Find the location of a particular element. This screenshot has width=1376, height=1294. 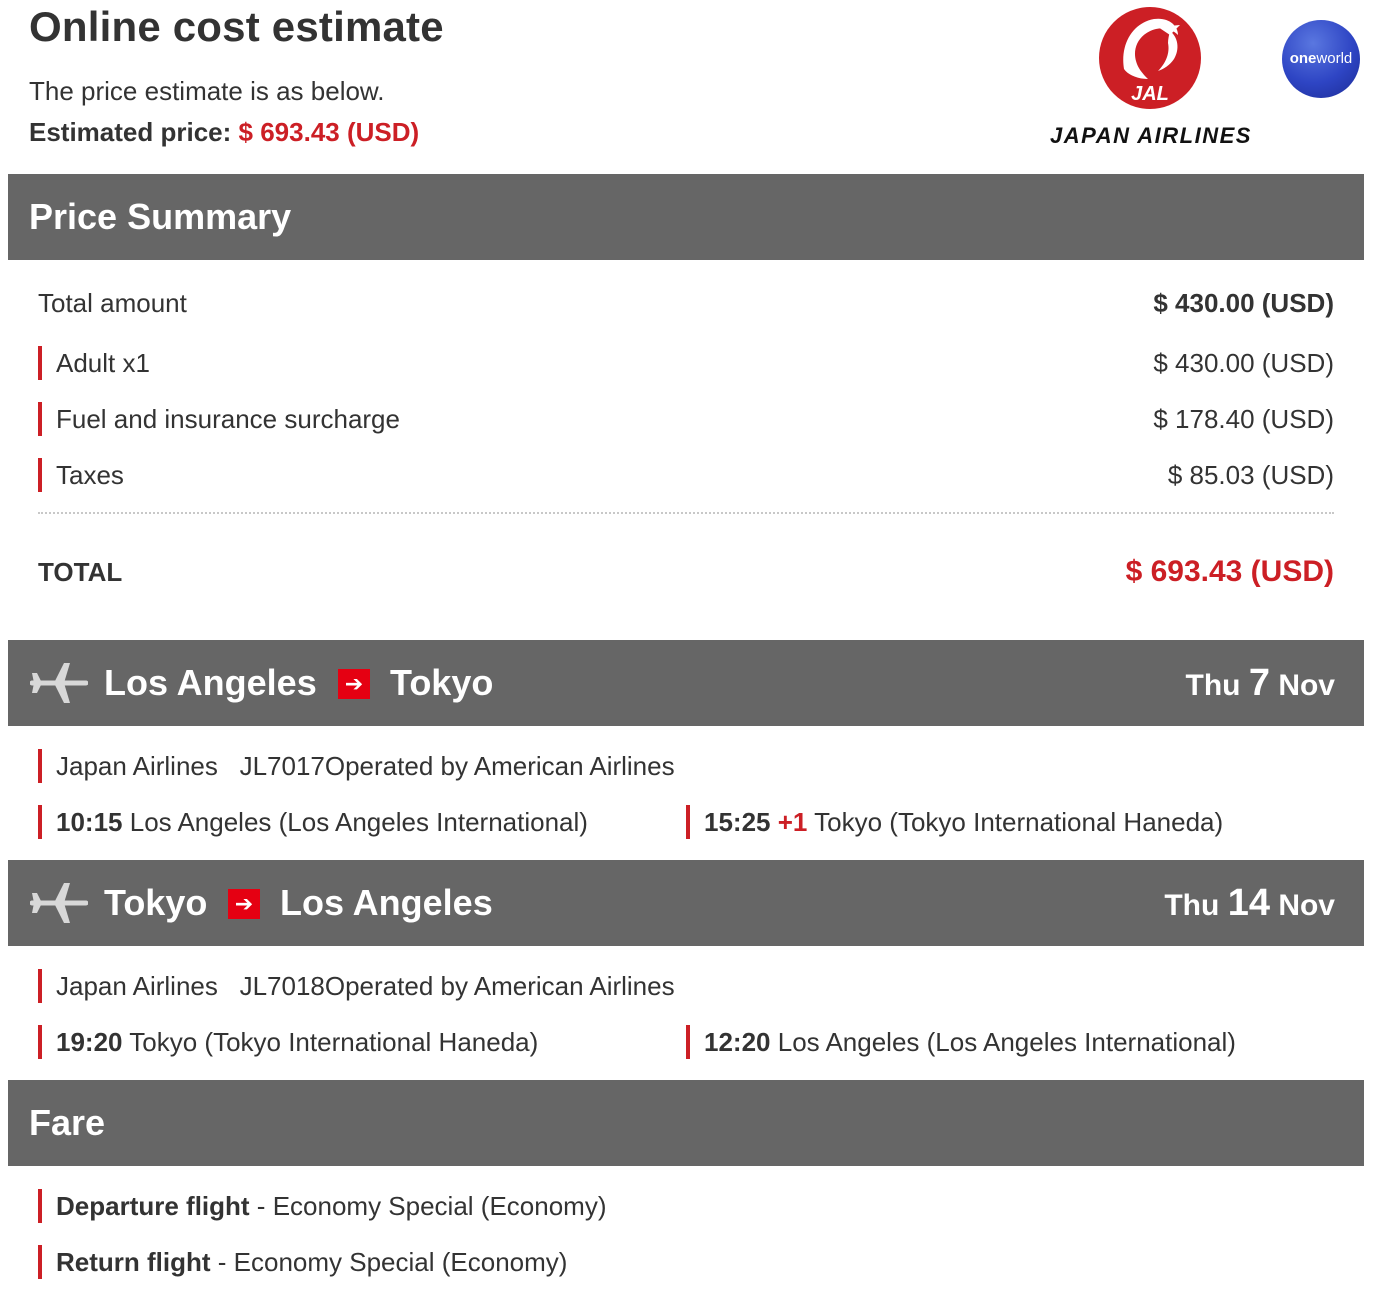

arrival-time: 12:20 is located at coordinates (737, 1042).